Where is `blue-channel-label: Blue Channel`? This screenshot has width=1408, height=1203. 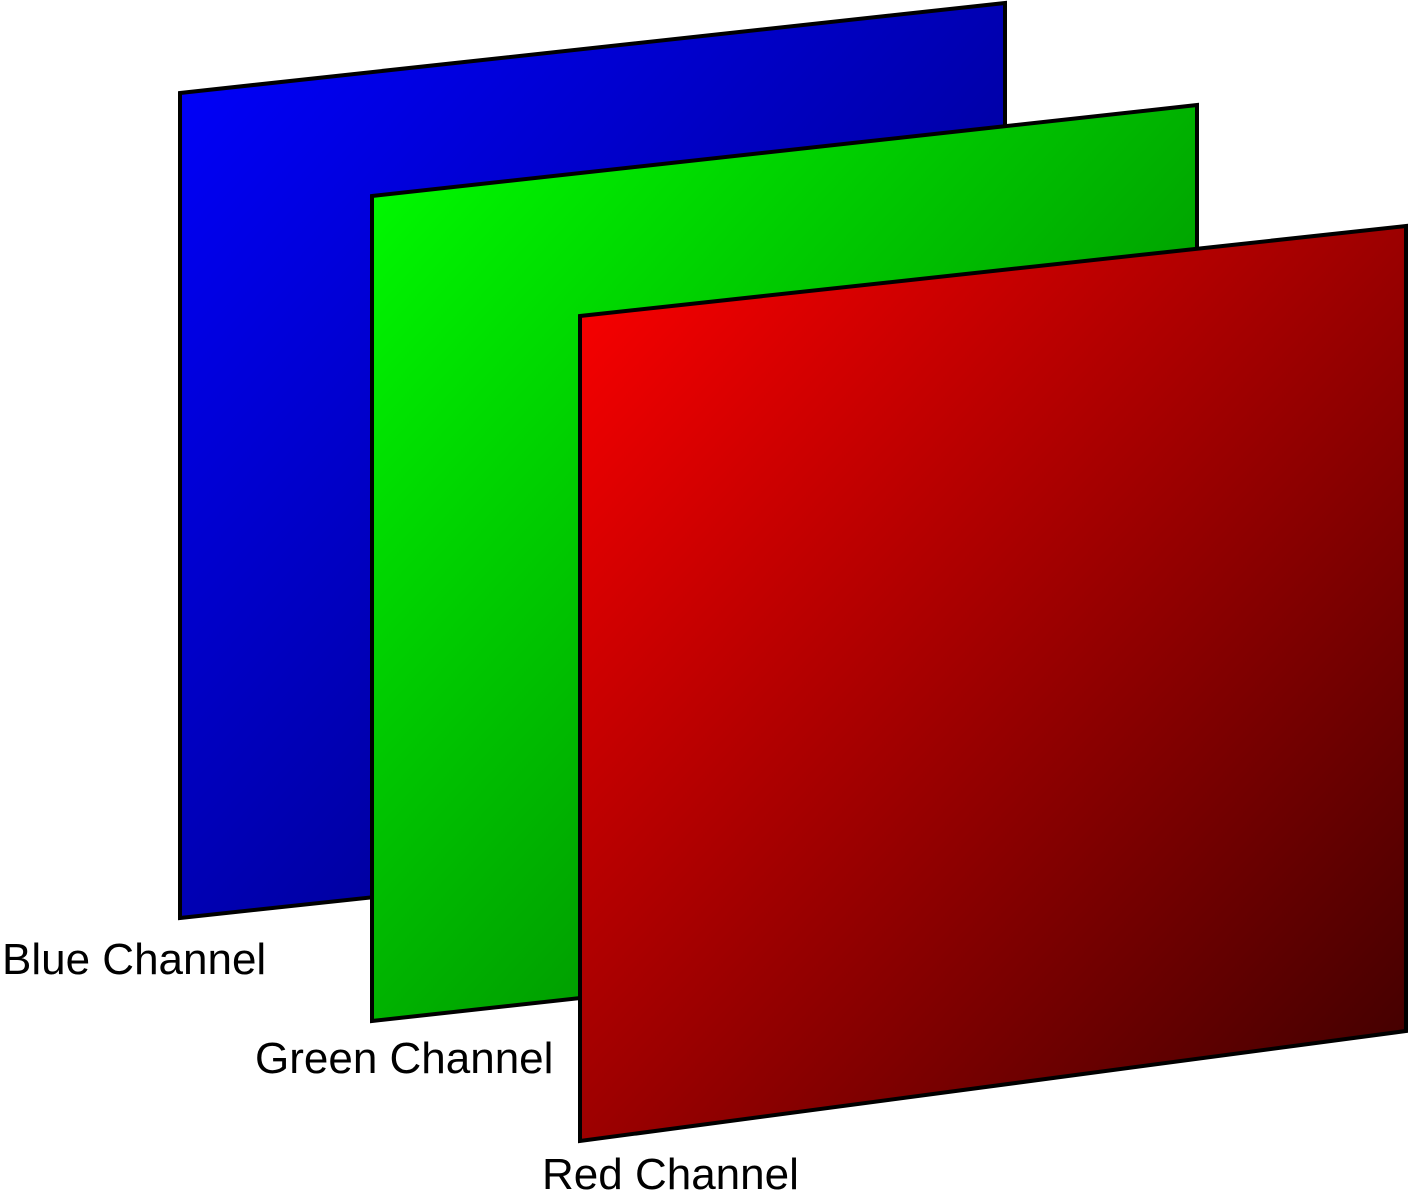 blue-channel-label: Blue Channel is located at coordinates (134, 959).